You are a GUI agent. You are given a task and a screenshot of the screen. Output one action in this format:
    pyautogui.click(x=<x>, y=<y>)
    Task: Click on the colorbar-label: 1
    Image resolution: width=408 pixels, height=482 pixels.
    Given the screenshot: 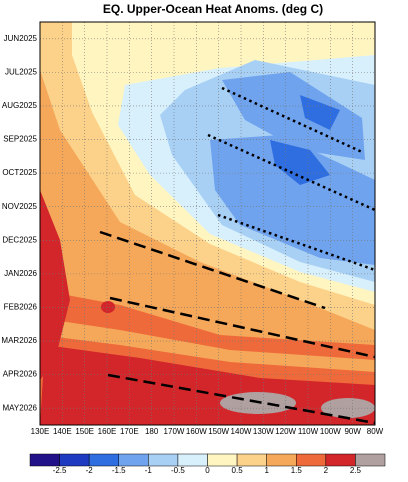 What is the action you would take?
    pyautogui.click(x=266, y=470)
    